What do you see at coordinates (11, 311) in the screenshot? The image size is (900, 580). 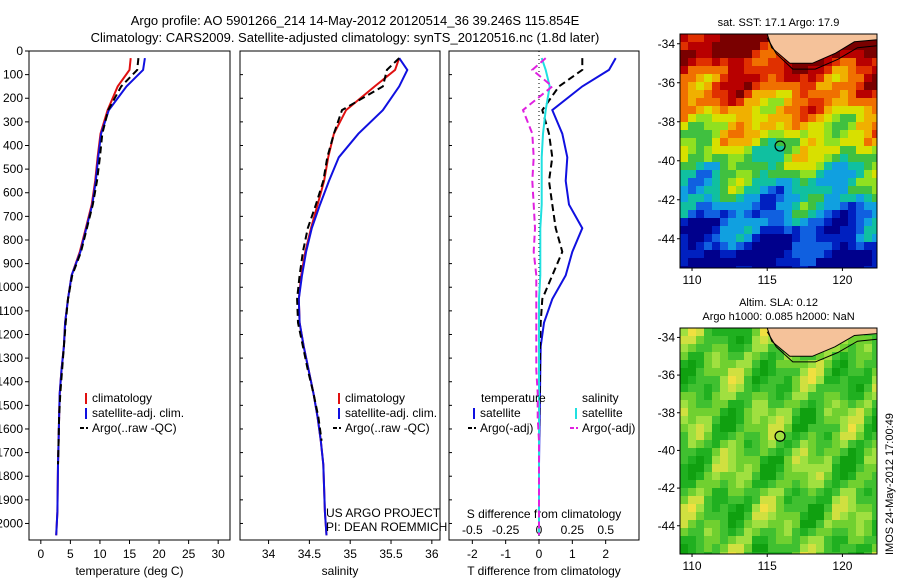 I see `y-tick-label: 1100` at bounding box center [11, 311].